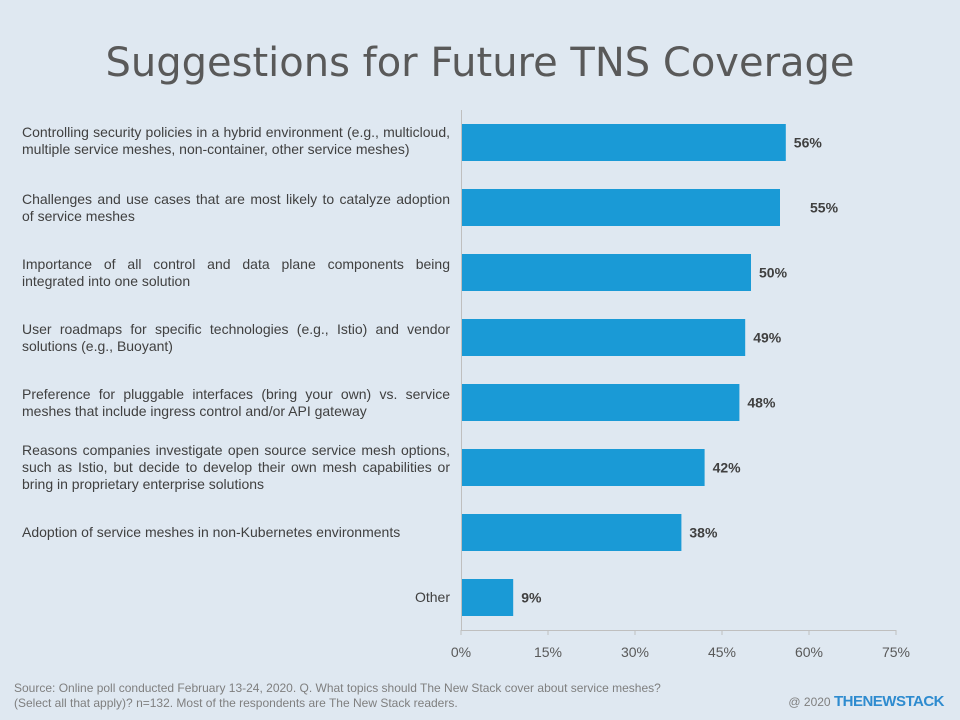 Image resolution: width=960 pixels, height=720 pixels. What do you see at coordinates (548, 652) in the screenshot?
I see `x-tick-label: 15%` at bounding box center [548, 652].